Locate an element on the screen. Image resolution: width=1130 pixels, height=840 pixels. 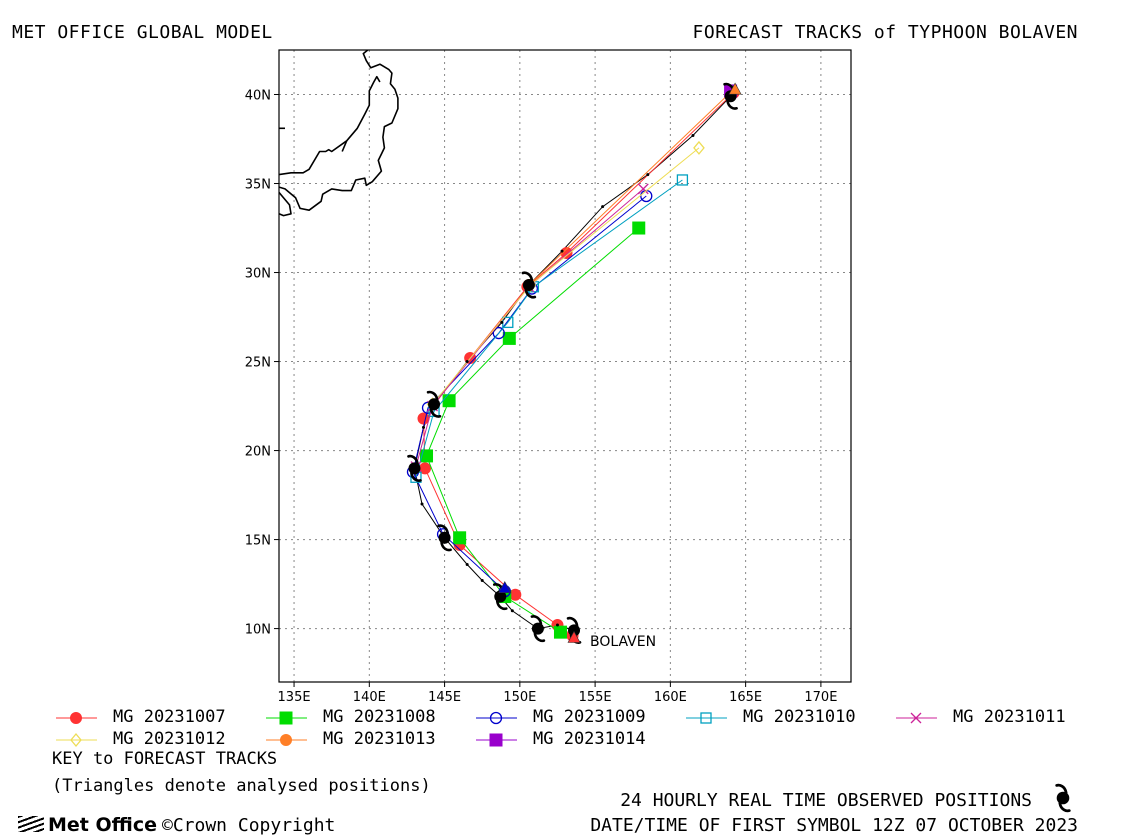
logo-lines-icon is located at coordinates (31, 824).